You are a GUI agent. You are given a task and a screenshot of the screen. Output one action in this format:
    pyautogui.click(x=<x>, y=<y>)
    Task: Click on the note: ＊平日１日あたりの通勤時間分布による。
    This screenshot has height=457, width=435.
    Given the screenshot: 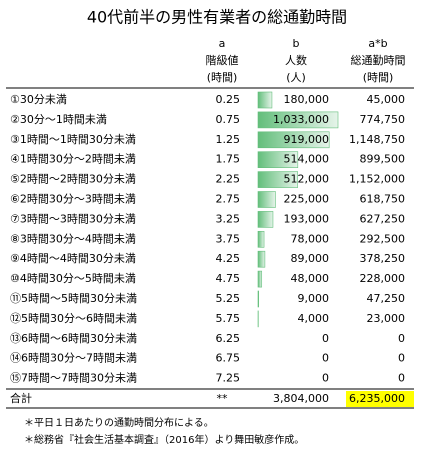 What is the action you would take?
    pyautogui.click(x=119, y=422)
    